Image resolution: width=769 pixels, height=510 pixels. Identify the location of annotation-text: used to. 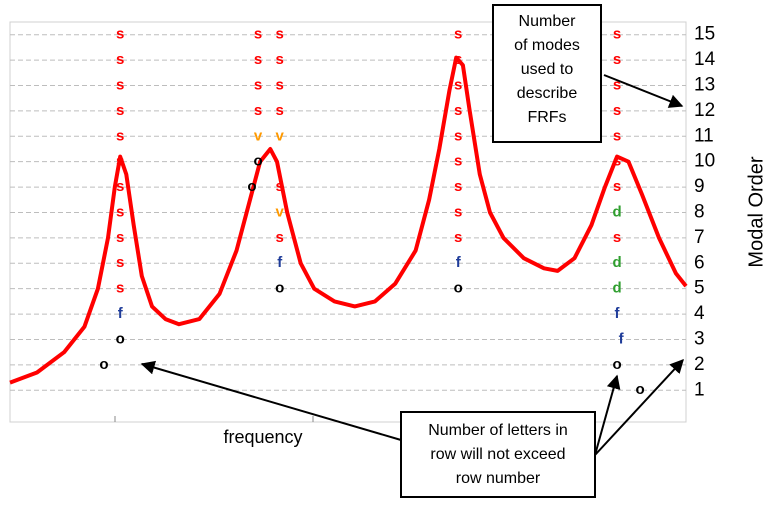
(547, 69).